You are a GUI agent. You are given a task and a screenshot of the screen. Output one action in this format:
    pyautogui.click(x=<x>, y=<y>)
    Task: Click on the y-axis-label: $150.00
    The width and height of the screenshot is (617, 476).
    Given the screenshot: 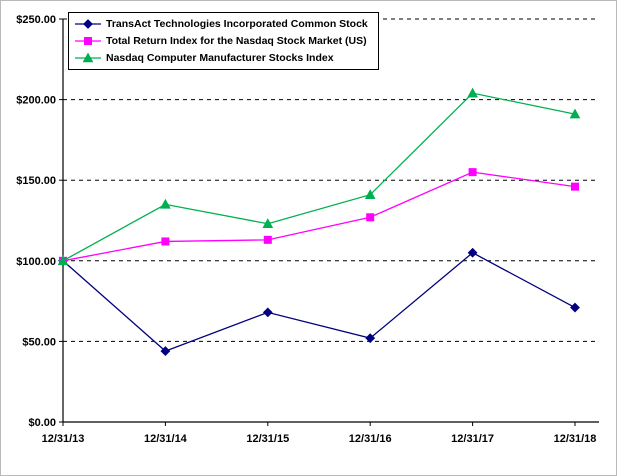 What is the action you would take?
    pyautogui.click(x=36, y=181)
    